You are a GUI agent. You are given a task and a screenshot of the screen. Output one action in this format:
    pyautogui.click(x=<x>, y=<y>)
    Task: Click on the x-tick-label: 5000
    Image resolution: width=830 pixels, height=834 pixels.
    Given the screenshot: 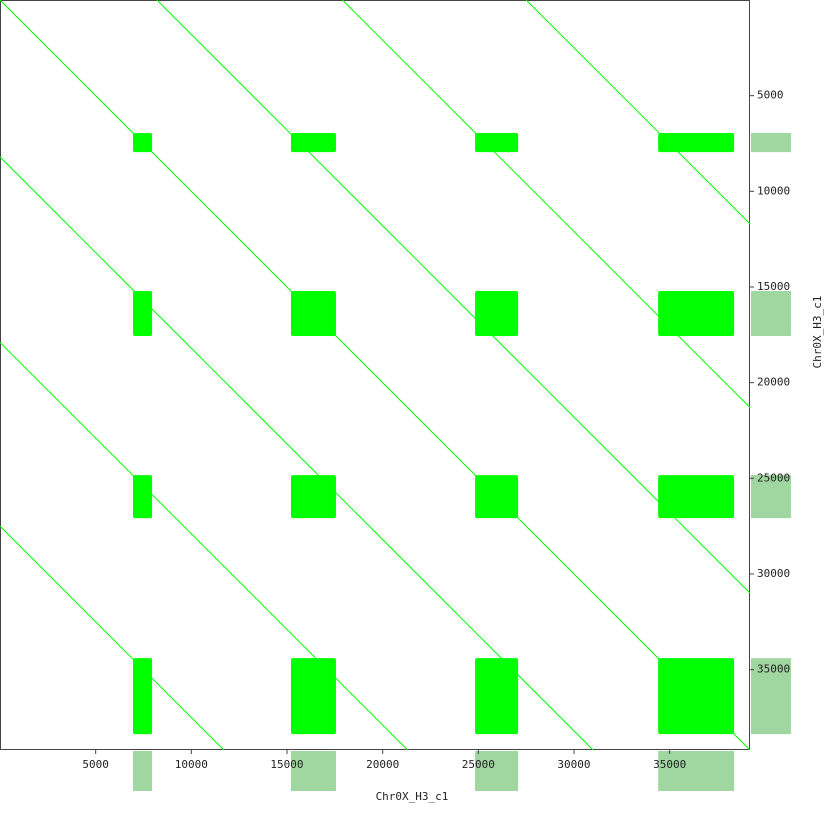 What is the action you would take?
    pyautogui.click(x=95, y=764)
    